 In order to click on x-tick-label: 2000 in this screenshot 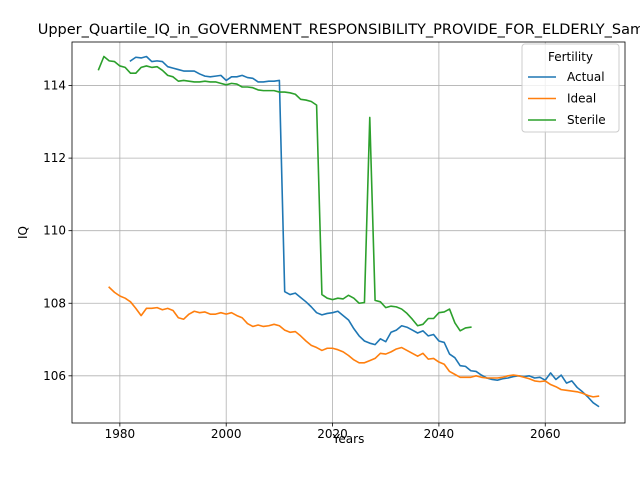, I will do `click(226, 434)`.